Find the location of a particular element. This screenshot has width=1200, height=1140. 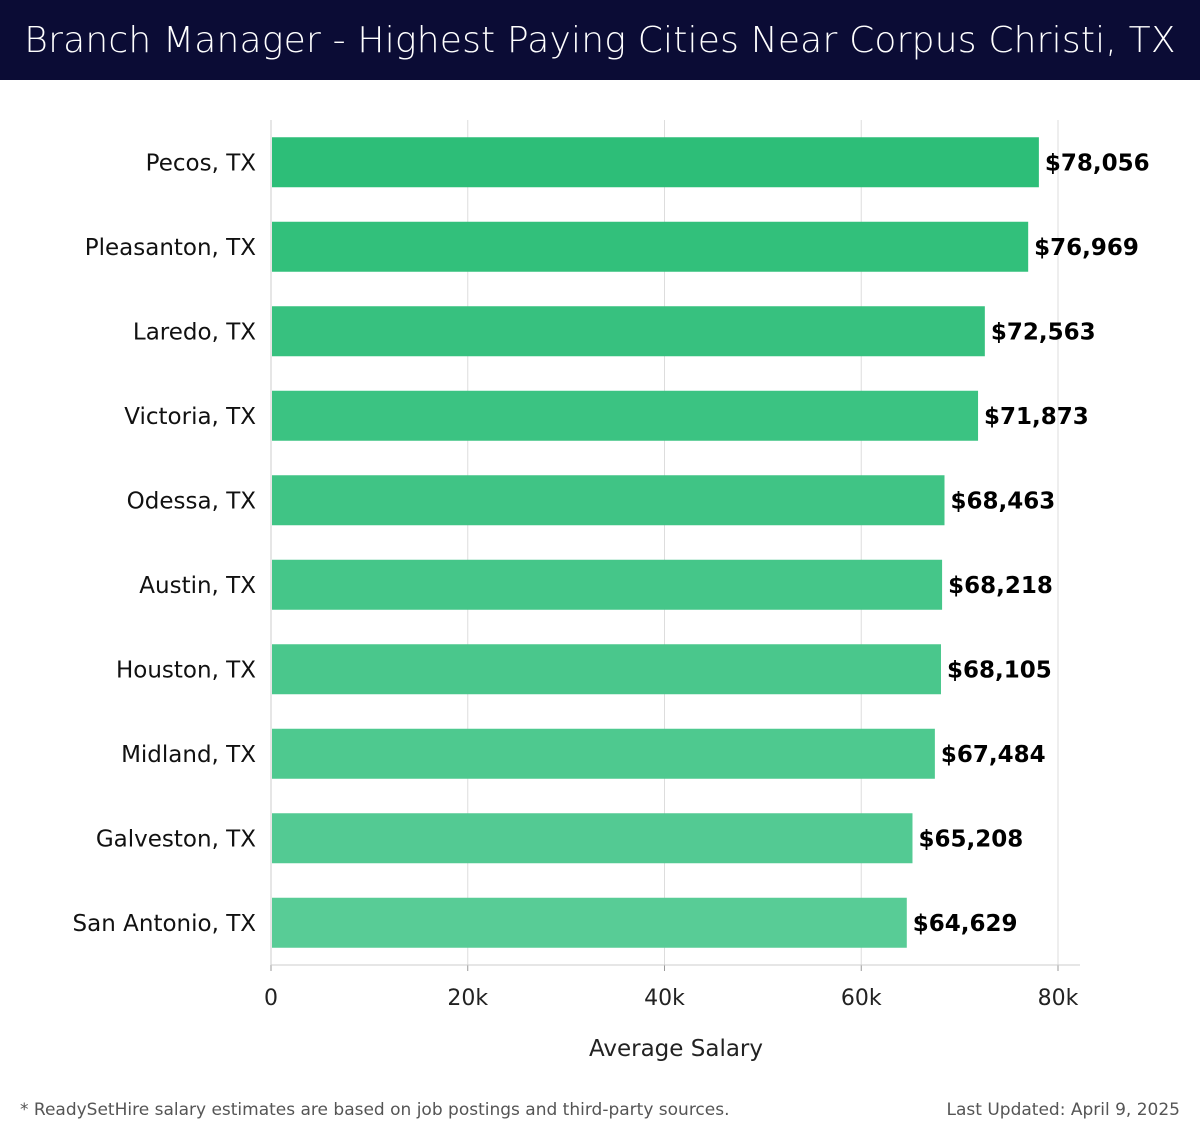

value-label: $64,629 is located at coordinates (965, 924).